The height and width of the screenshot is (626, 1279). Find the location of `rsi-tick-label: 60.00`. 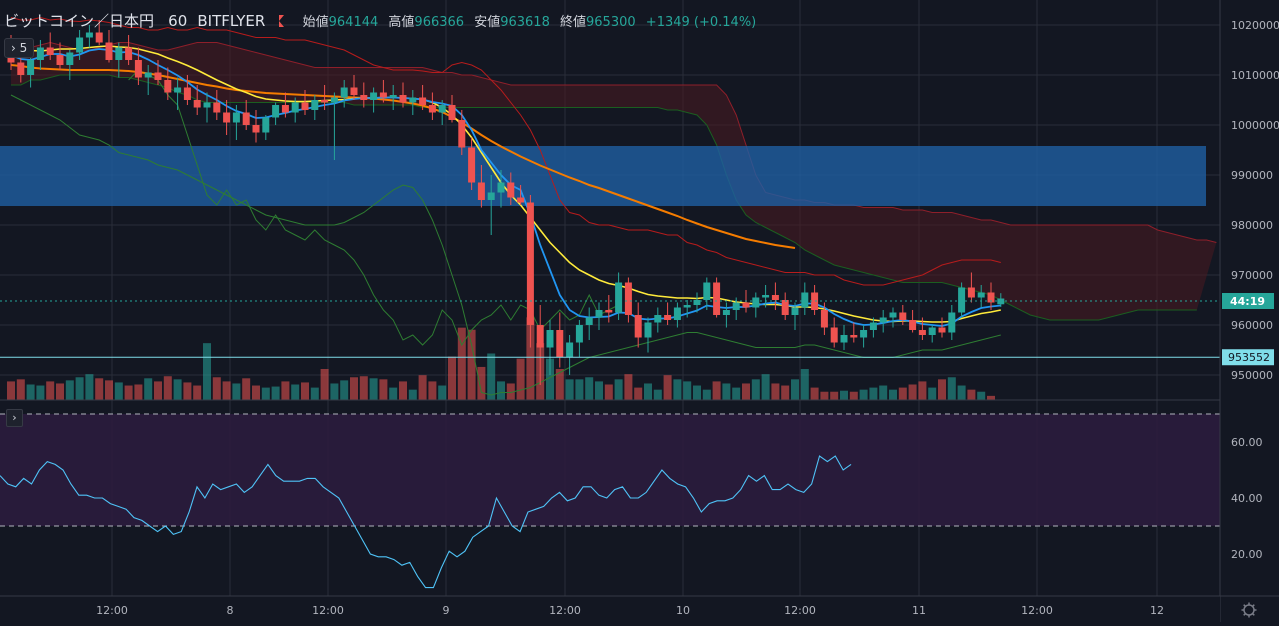

rsi-tick-label: 60.00 is located at coordinates (1247, 442).